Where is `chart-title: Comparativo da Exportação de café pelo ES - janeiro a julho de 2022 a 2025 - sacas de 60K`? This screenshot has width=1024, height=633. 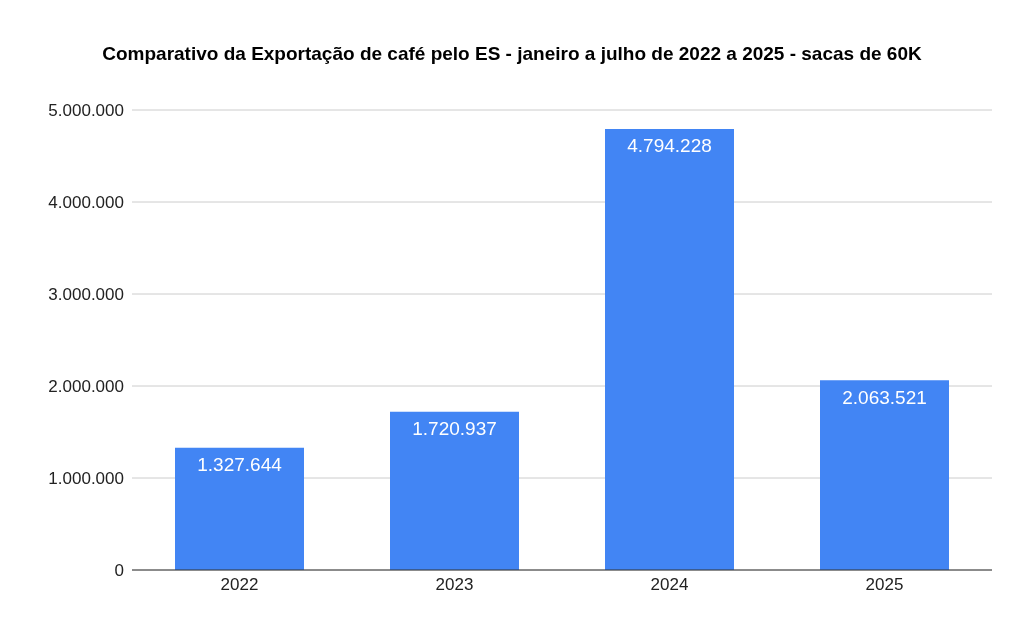
chart-title: Comparativo da Exportação de café pelo ES - janeiro a julho de 2022 a 2025 - sacas de 60K is located at coordinates (512, 53).